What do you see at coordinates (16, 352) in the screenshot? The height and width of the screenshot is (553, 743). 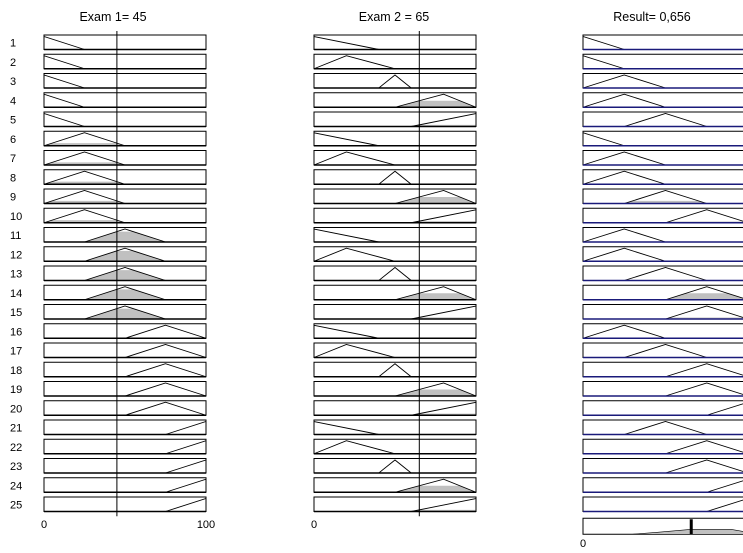 I see `rule-number: 17` at bounding box center [16, 352].